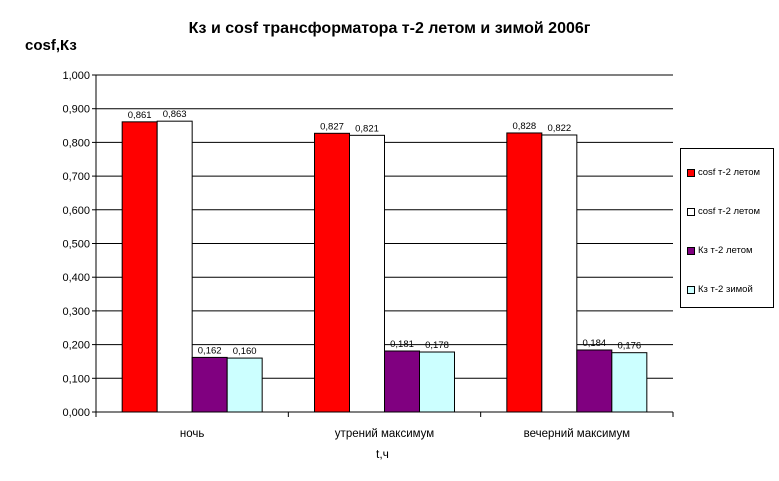  I want to click on data-label: 0,160, so click(245, 351).